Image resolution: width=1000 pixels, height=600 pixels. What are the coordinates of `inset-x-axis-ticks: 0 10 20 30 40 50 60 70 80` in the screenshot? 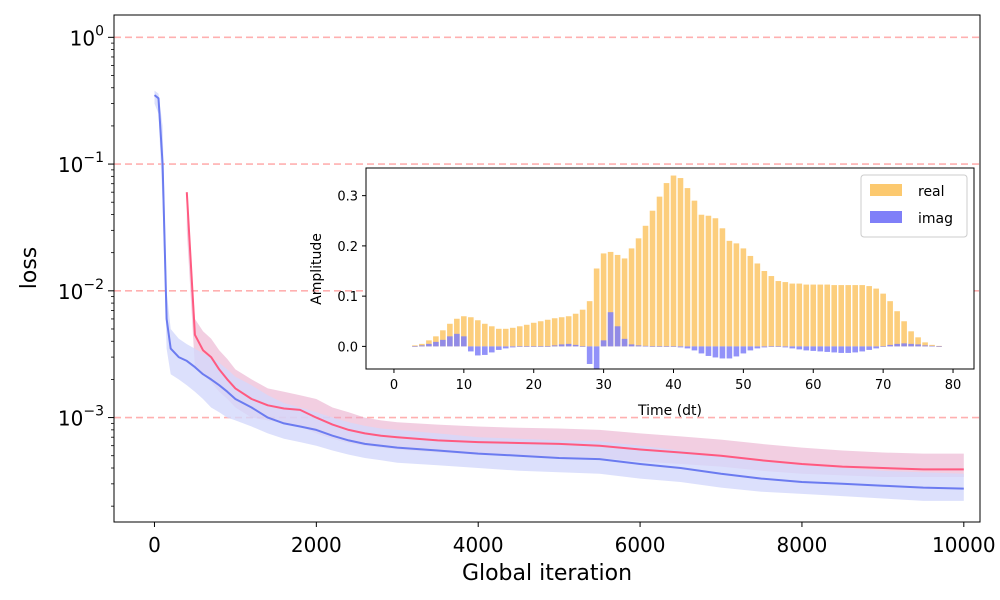 It's located at (675, 381).